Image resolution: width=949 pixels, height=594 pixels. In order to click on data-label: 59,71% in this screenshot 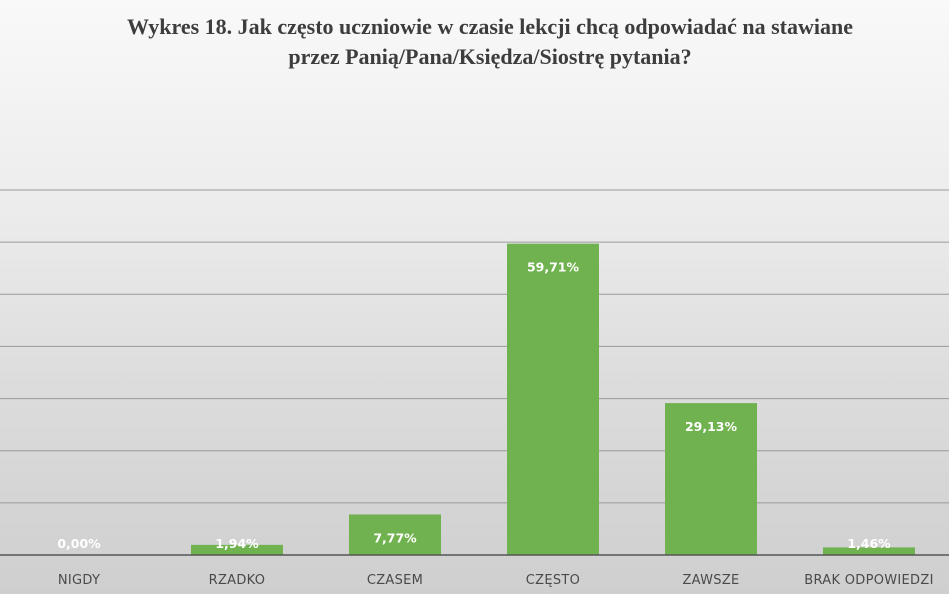, I will do `click(553, 267)`.